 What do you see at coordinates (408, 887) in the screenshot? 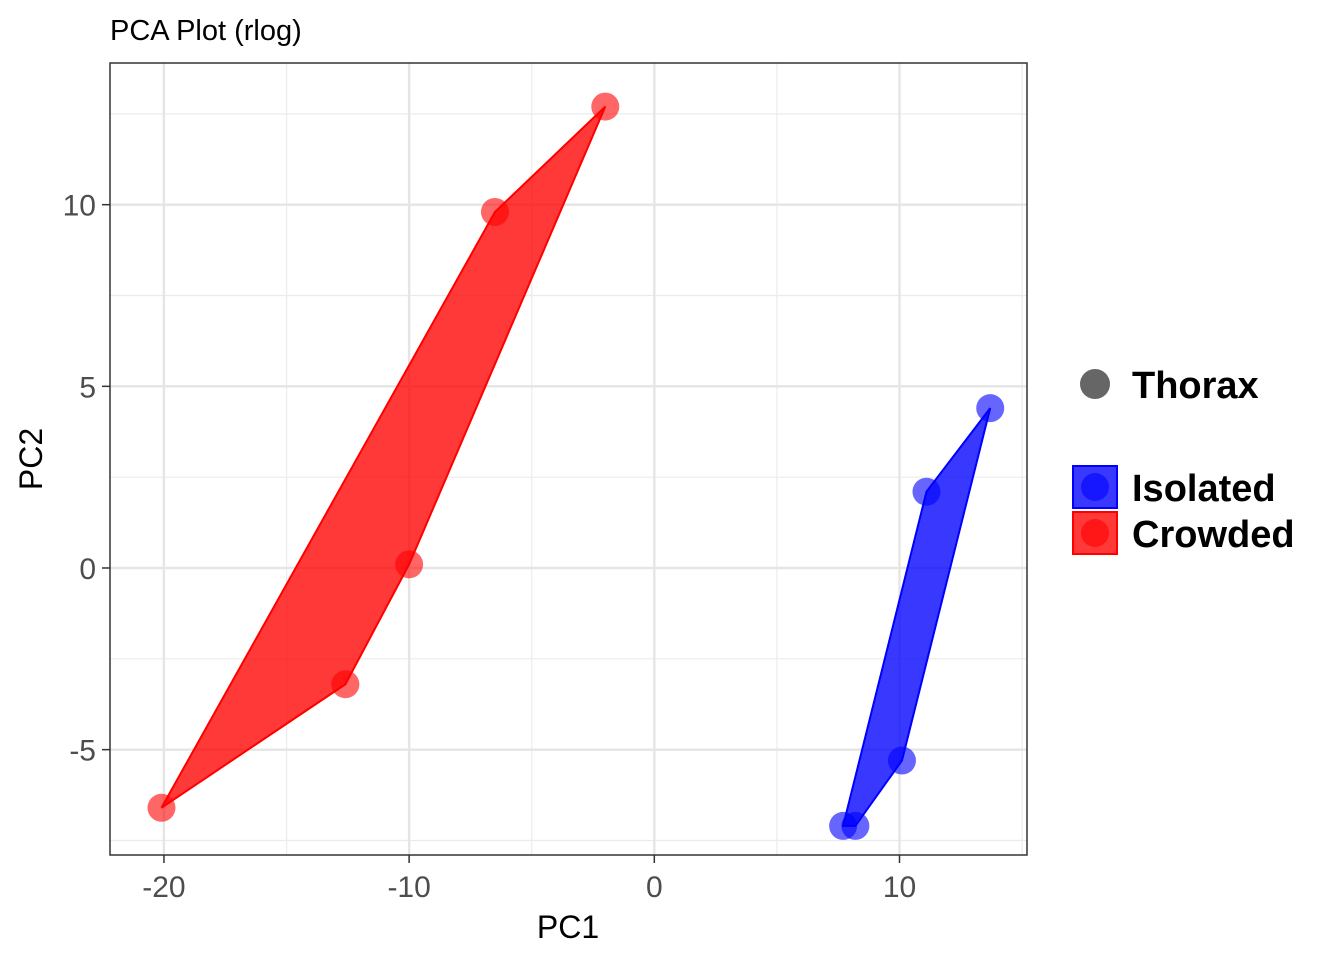
I see `x-tick-label-1: -10` at bounding box center [408, 887].